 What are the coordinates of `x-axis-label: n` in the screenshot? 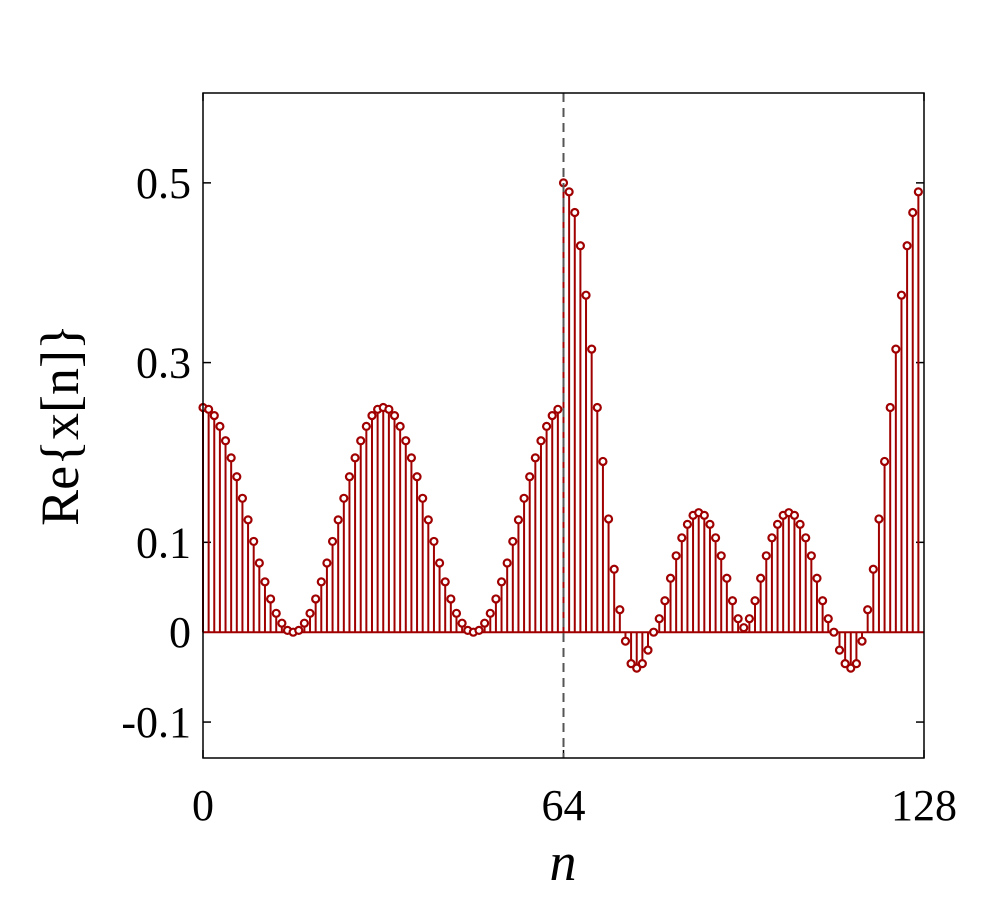 It's located at (563, 862).